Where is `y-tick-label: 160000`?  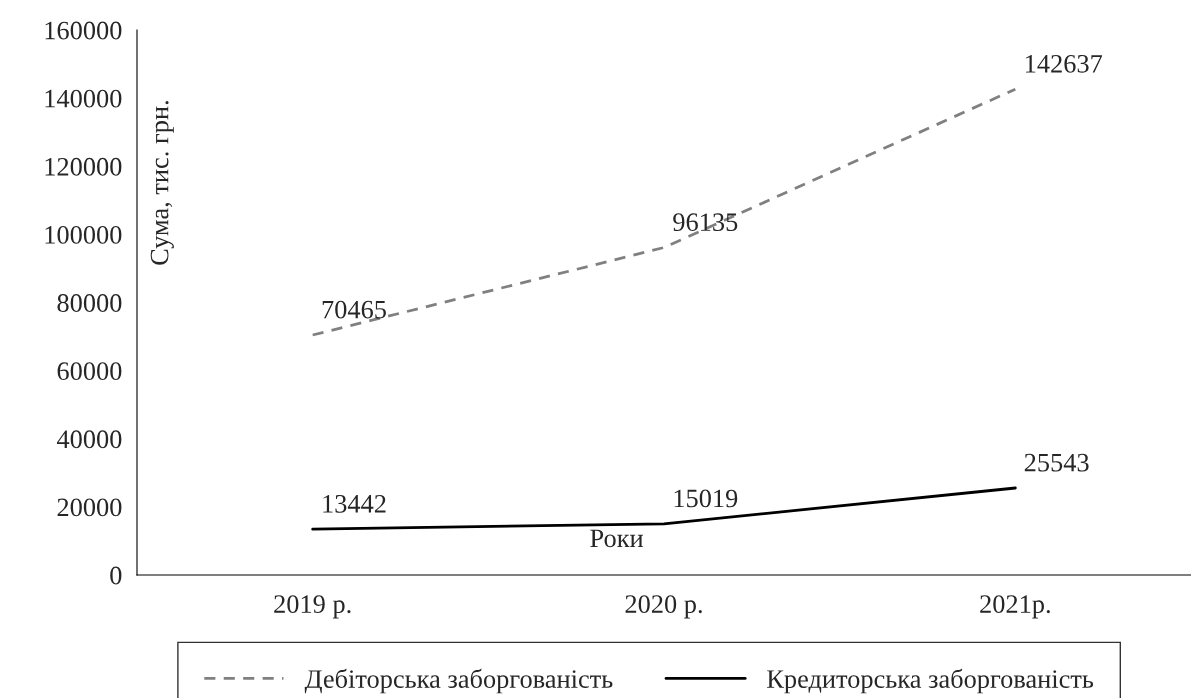
y-tick-label: 160000 is located at coordinates (83, 30).